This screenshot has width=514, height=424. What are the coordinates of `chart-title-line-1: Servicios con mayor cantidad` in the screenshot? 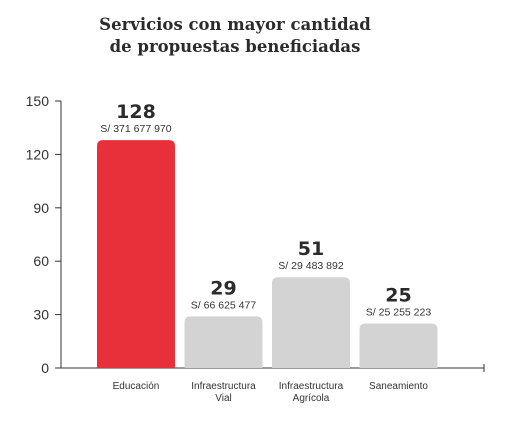 It's located at (235, 24).